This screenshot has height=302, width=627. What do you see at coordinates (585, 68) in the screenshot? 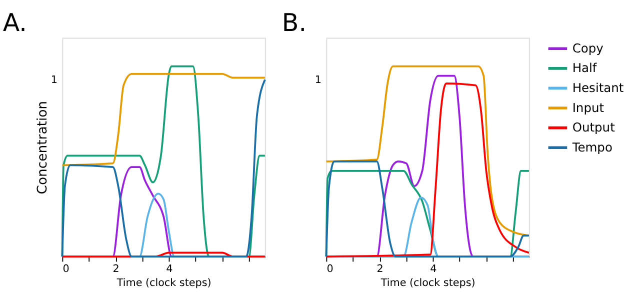
I see `legend-label: Half` at bounding box center [585, 68].